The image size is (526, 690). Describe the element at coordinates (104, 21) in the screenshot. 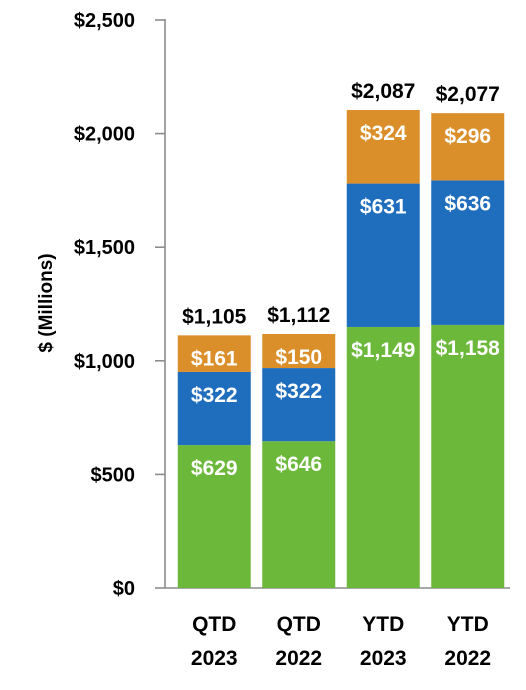

I see `y-tick-label: $2,500` at that location.